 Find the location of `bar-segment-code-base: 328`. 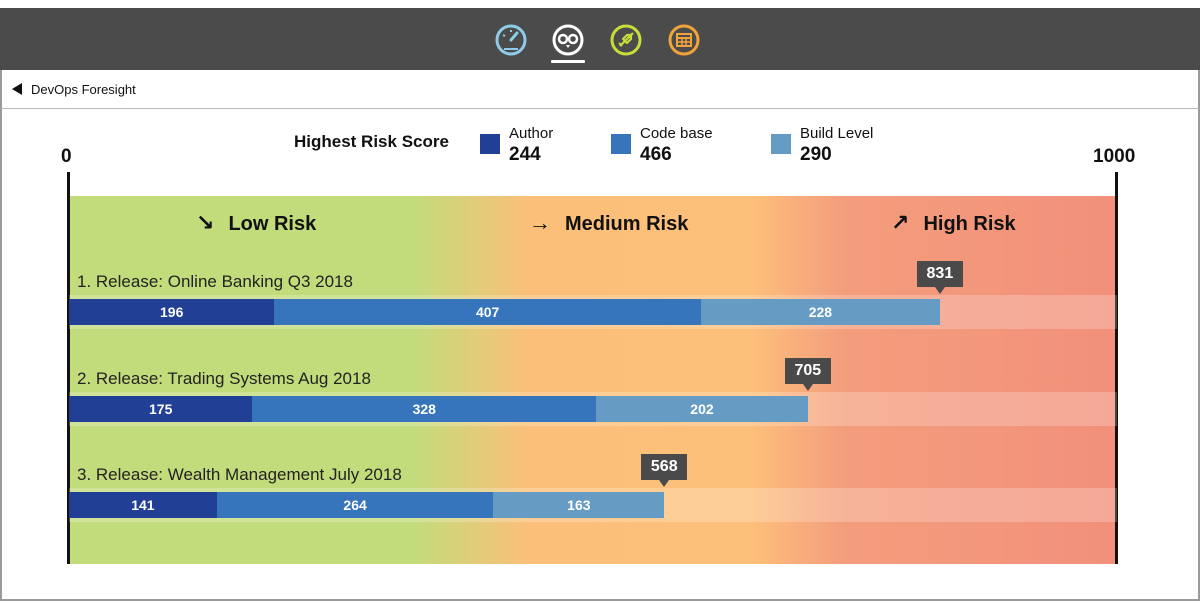

bar-segment-code-base: 328 is located at coordinates (424, 409).